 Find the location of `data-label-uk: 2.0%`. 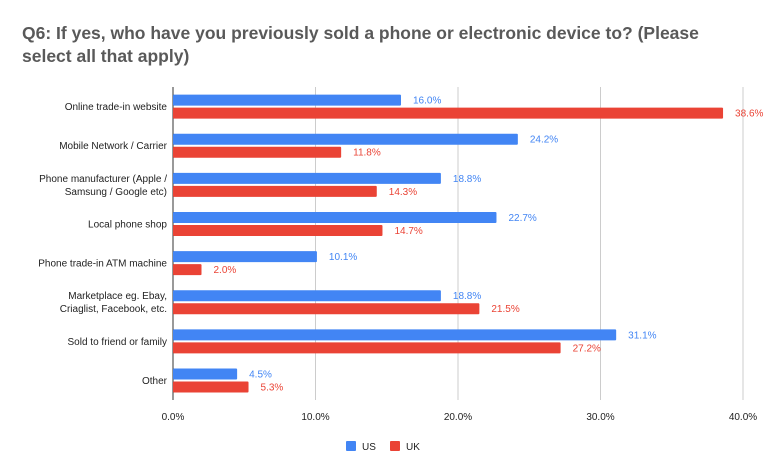

data-label-uk: 2.0% is located at coordinates (225, 270).